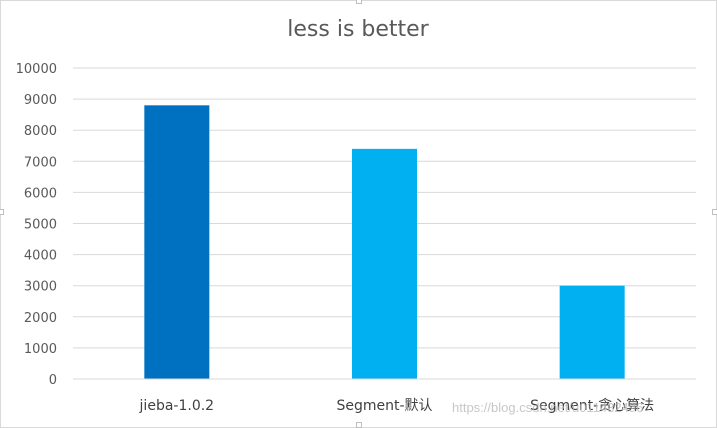  Describe the element at coordinates (358, 29) in the screenshot. I see `chart-title: less is better` at that location.